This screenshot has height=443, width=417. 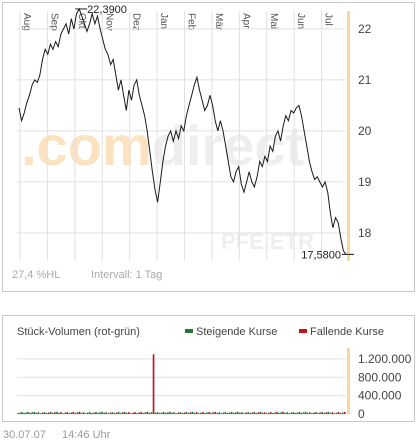 What do you see at coordinates (107, 10) in the screenshot?
I see `high-value-label: 22,3900` at bounding box center [107, 10].